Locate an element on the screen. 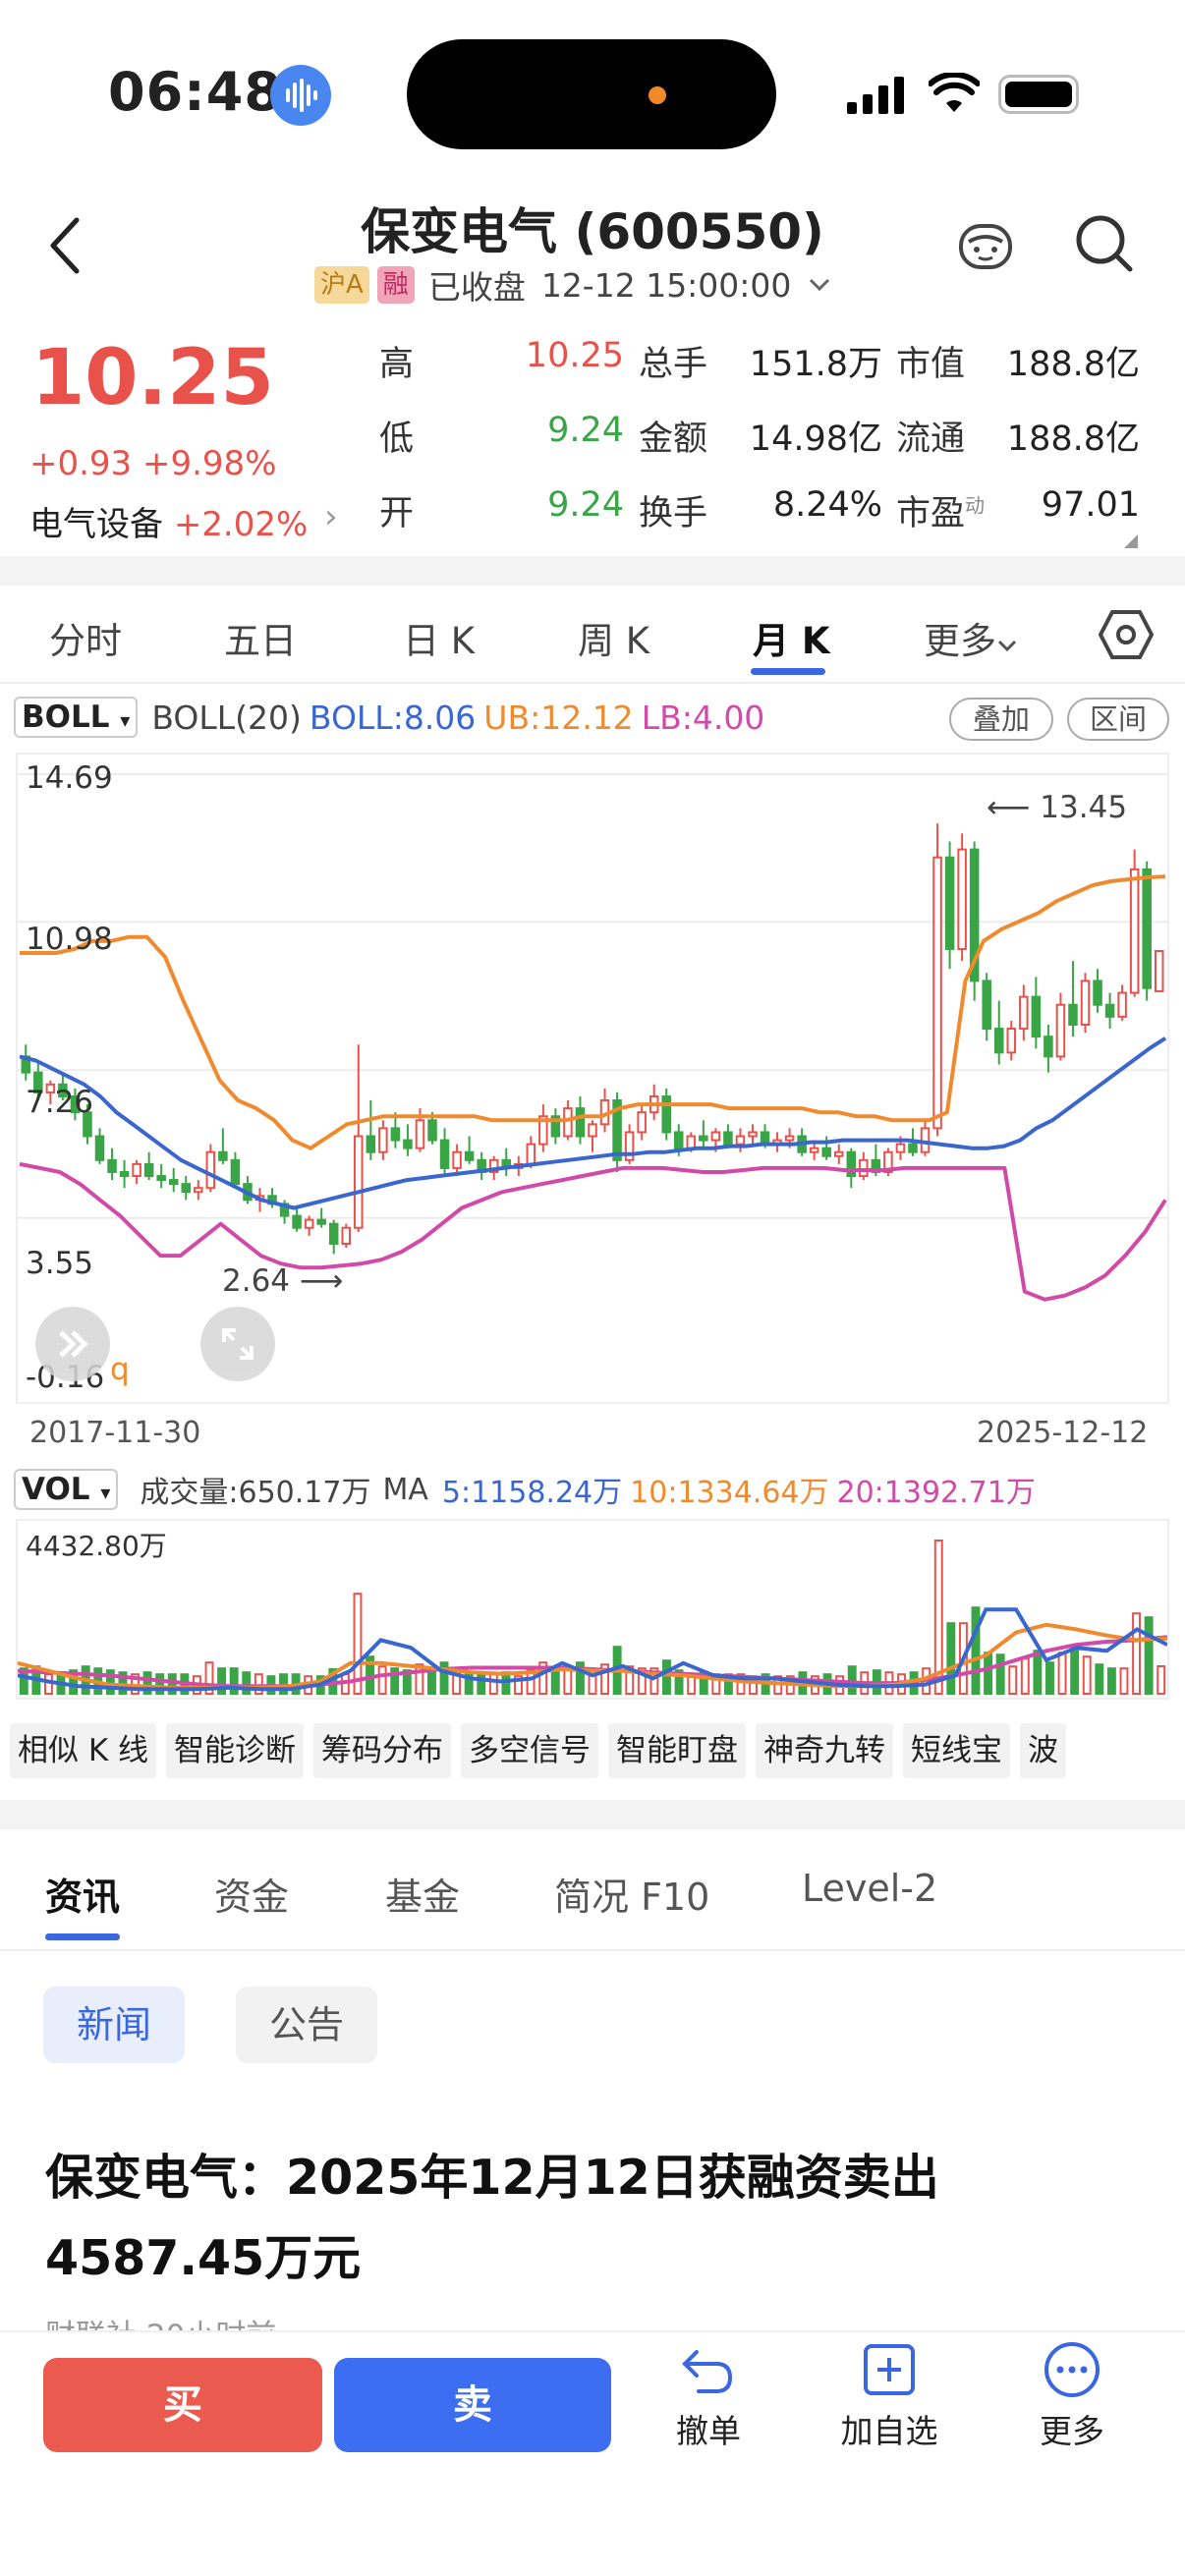 The height and width of the screenshot is (2576, 1185). range-button: 区间 is located at coordinates (1118, 719).